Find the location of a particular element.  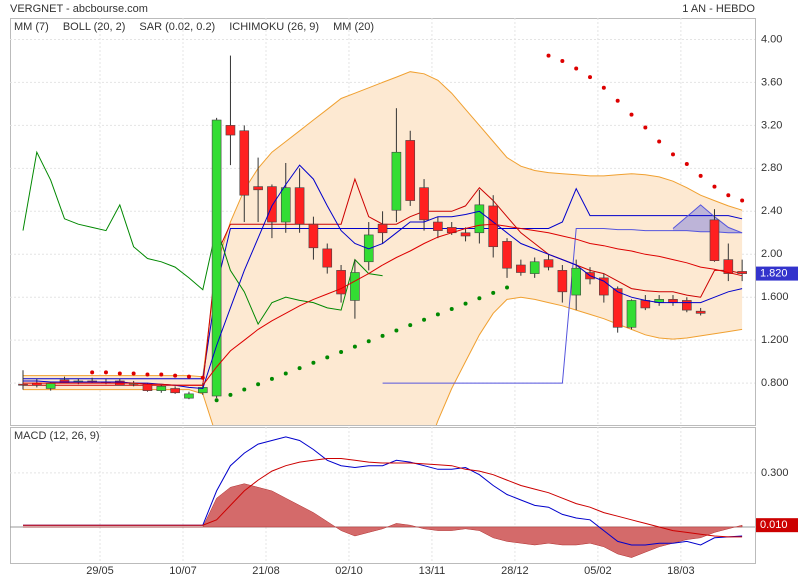

x-tick-label: 10/07 is located at coordinates (183, 571).